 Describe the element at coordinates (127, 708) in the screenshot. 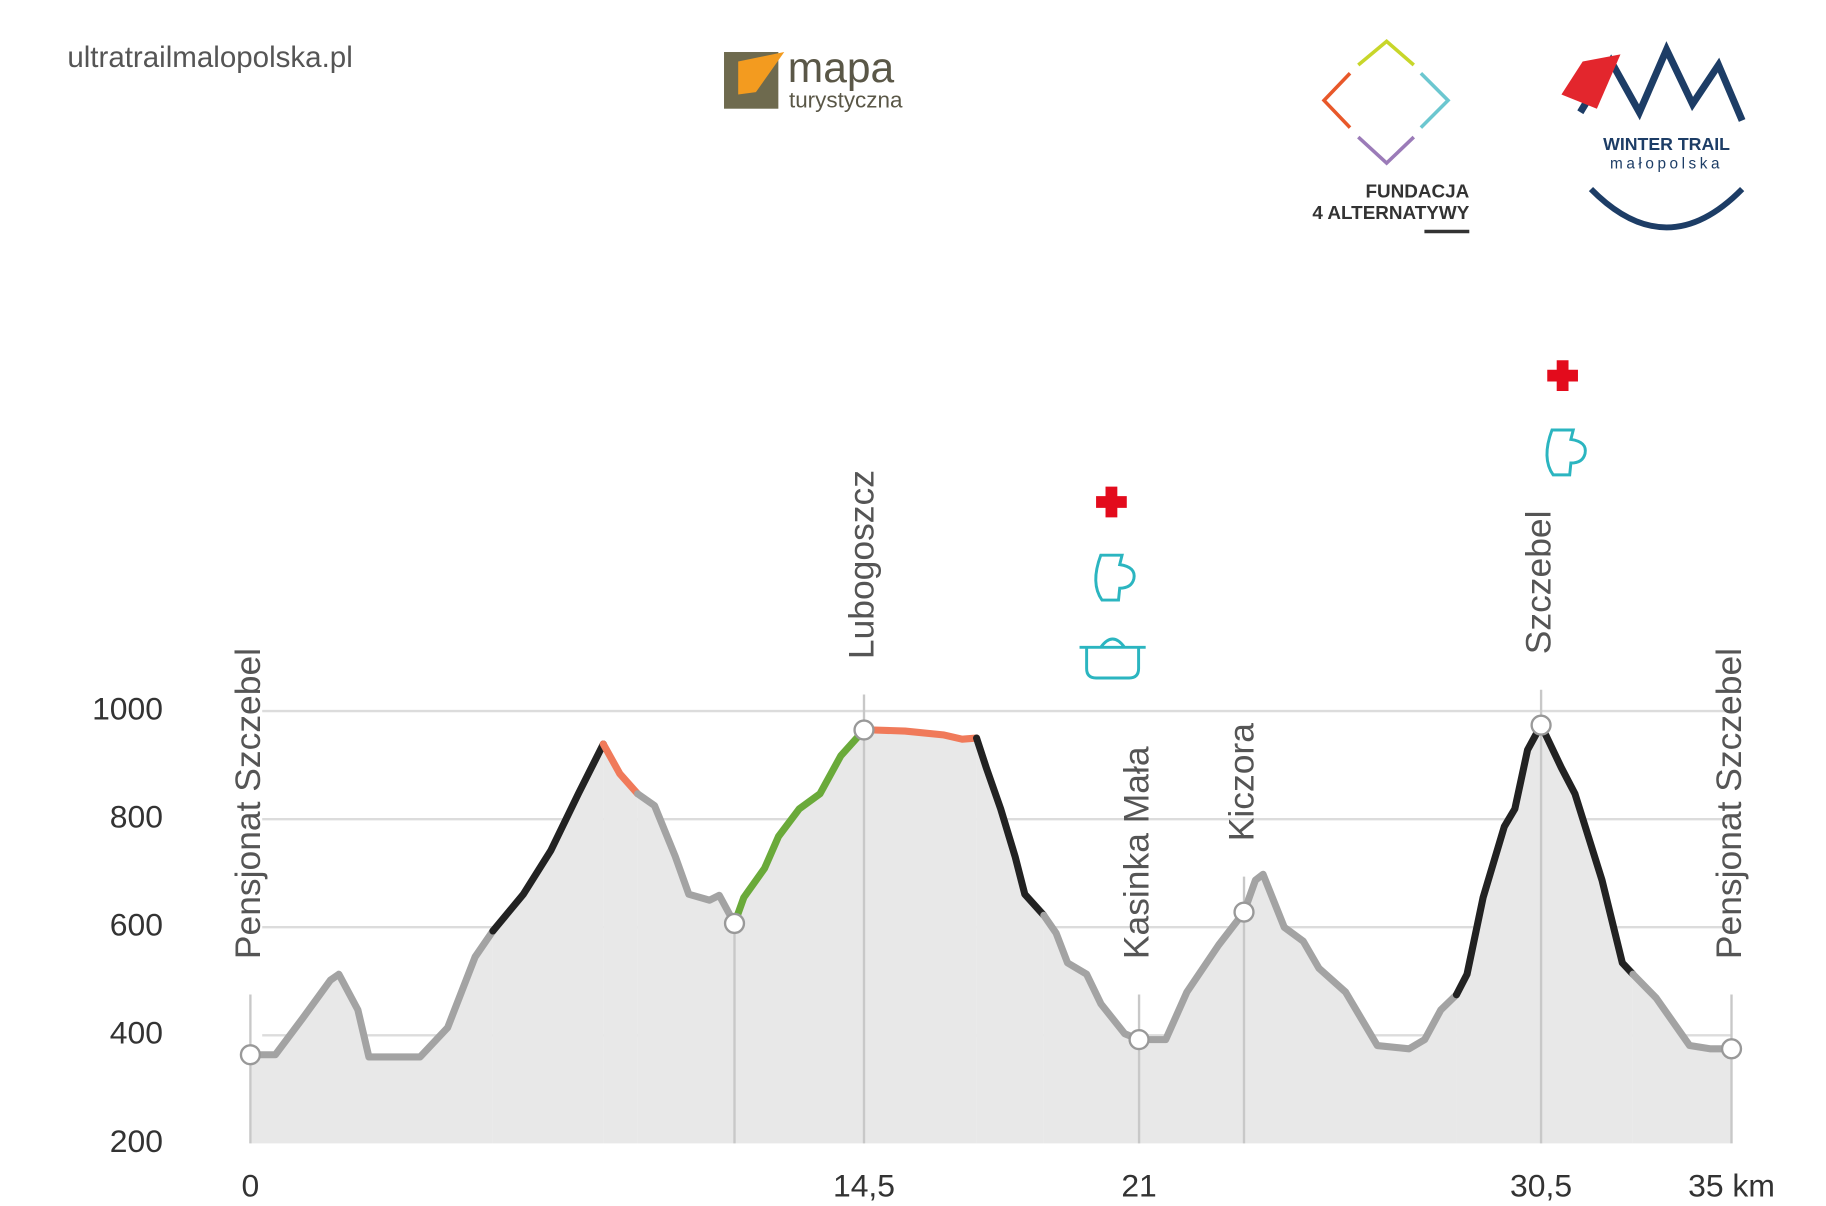

I see `y-tick-label: 1000` at that location.